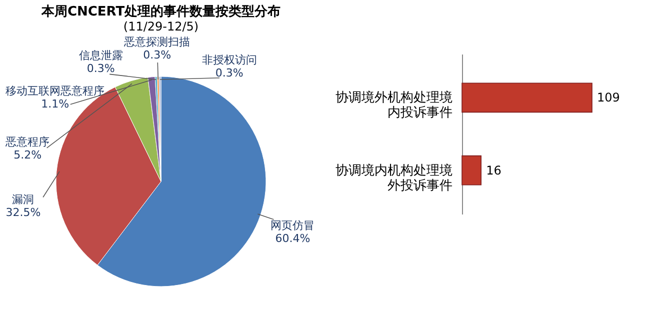  I want to click on data-label: 60.4%, so click(292, 238).